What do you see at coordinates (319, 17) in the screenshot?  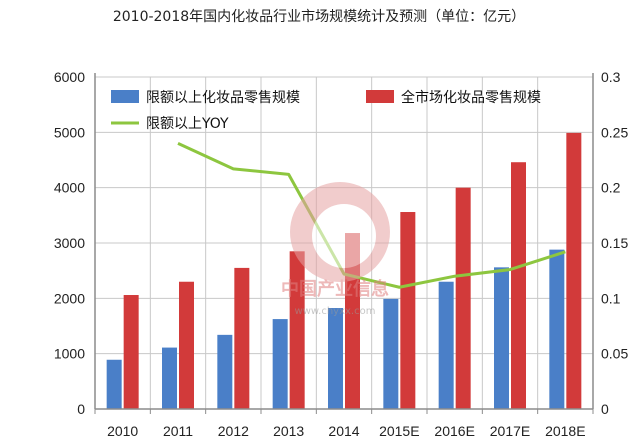 I see `chart-title: 2010-2018年国内化妆品行业市场规模统计及预测（单位：亿元）` at bounding box center [319, 17].